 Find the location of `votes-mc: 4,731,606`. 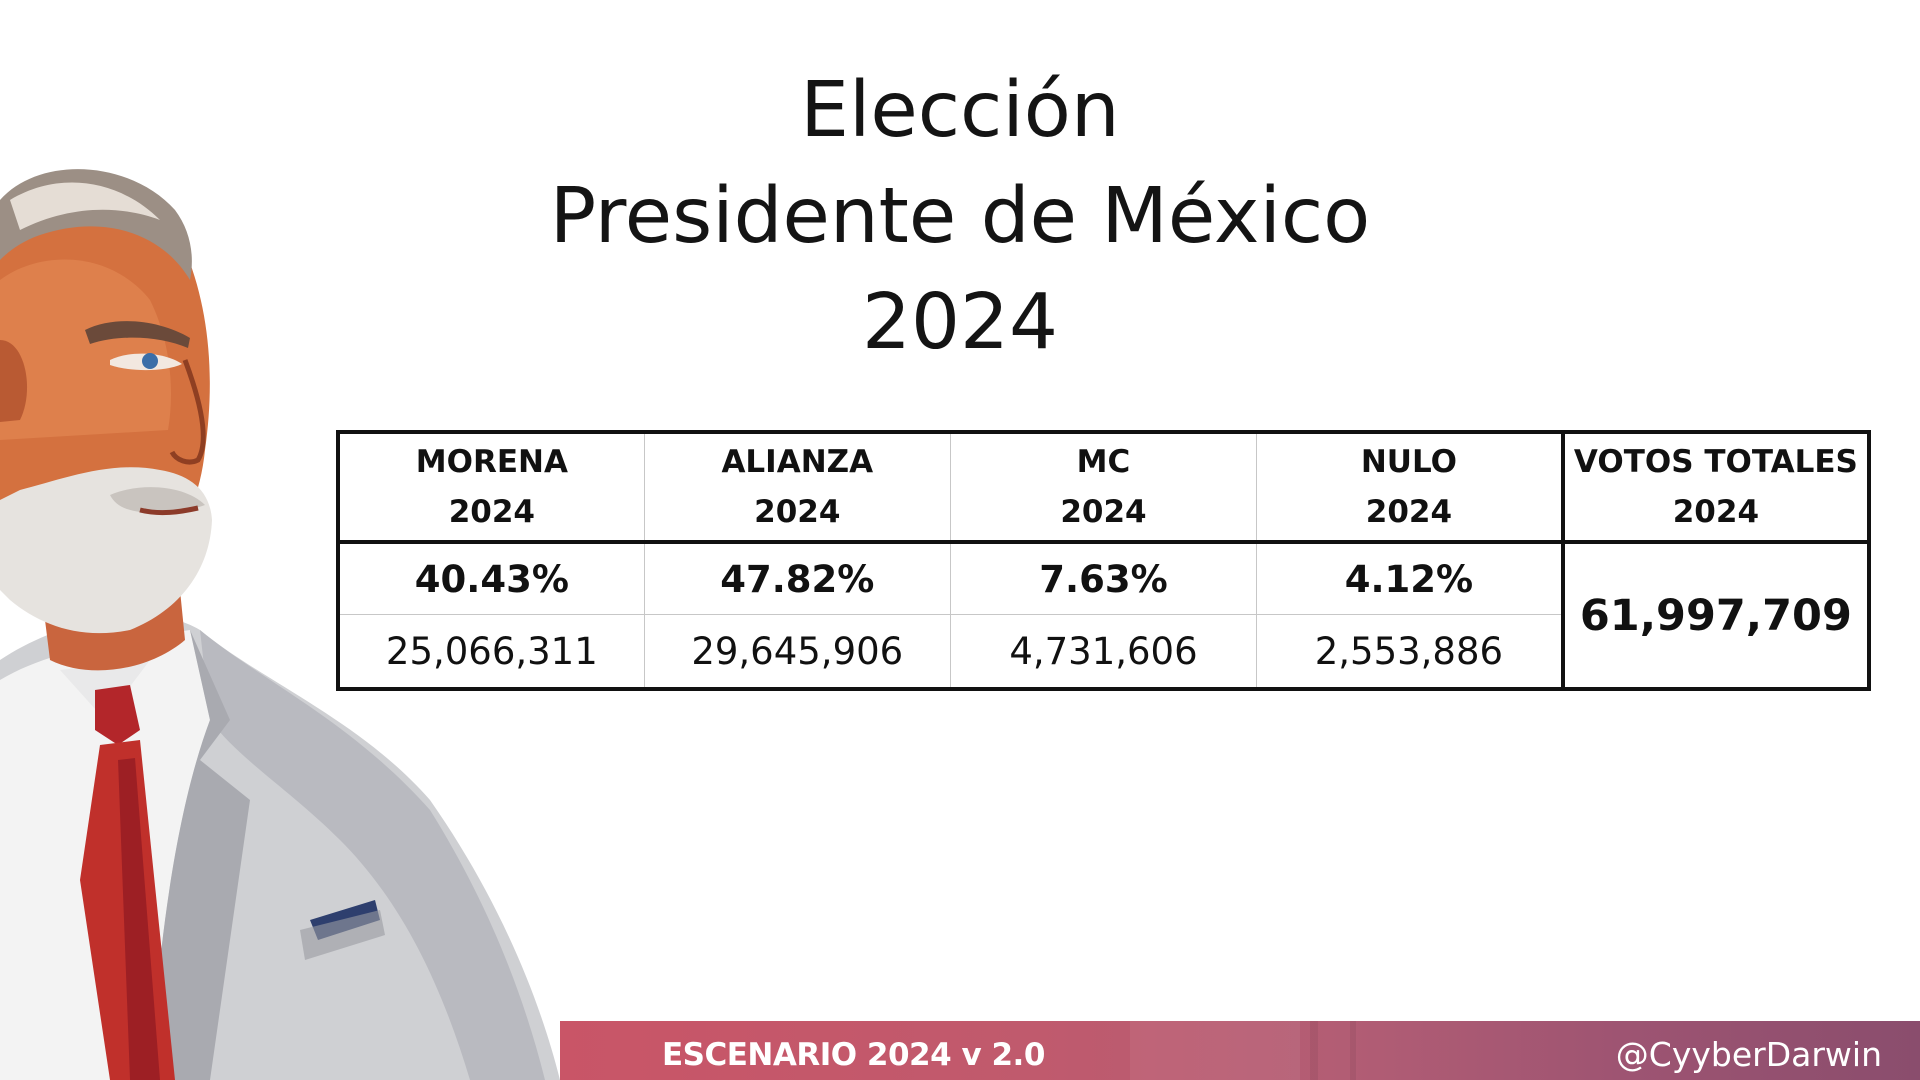

votes-mc: 4,731,606 is located at coordinates (1103, 651).